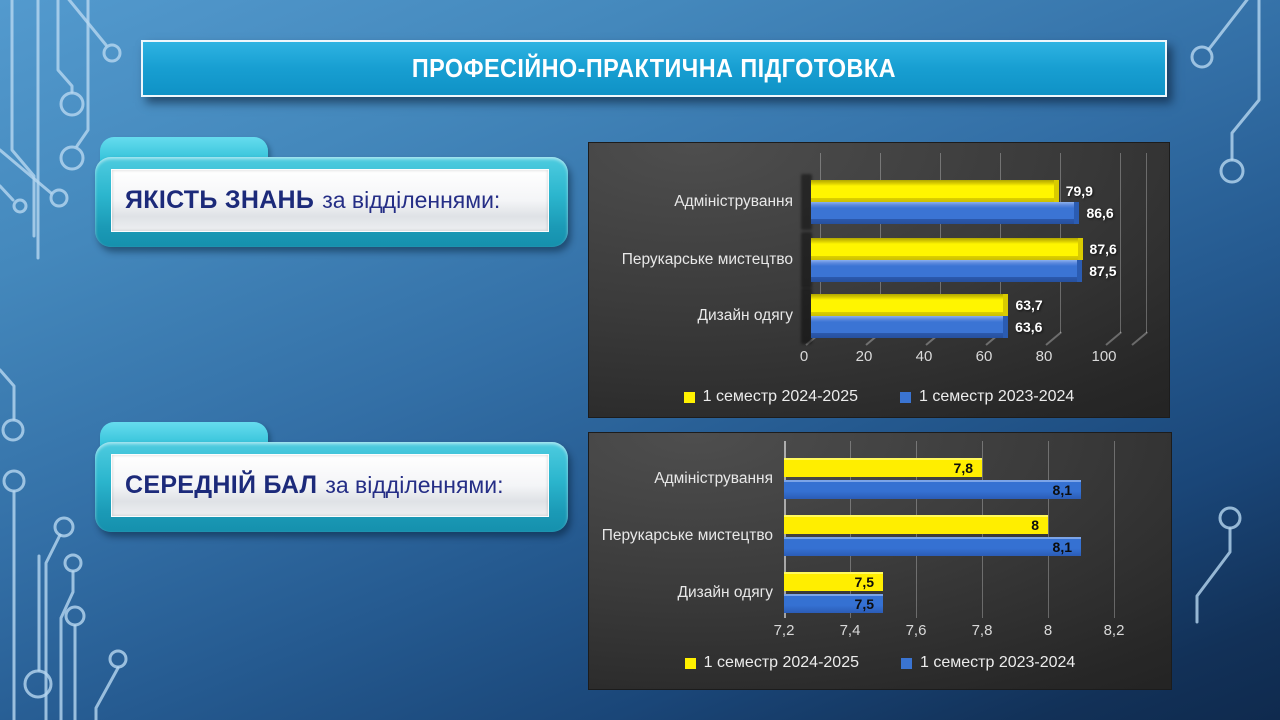  I want to click on section-title-strong: ЯКІСТЬ ЗНАНЬ, so click(220, 200).